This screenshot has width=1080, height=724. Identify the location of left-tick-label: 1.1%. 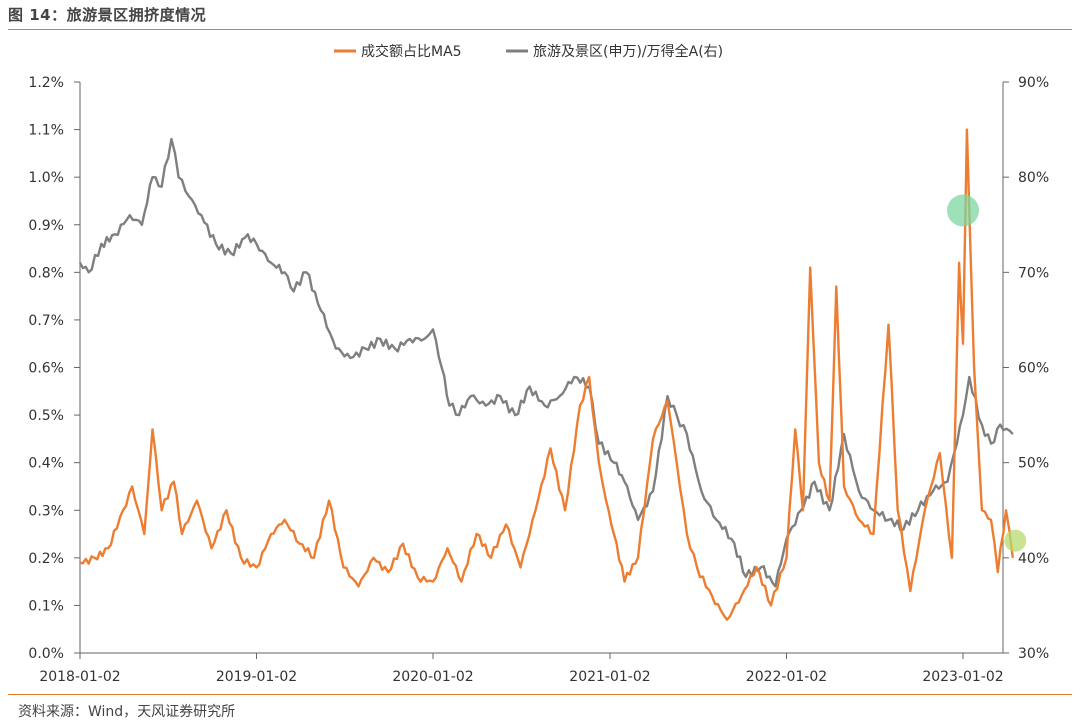
(46, 131).